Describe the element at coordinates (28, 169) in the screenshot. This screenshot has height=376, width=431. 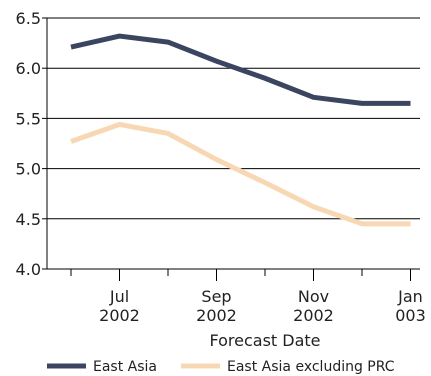
I see `y-tick-label: 5.0` at that location.